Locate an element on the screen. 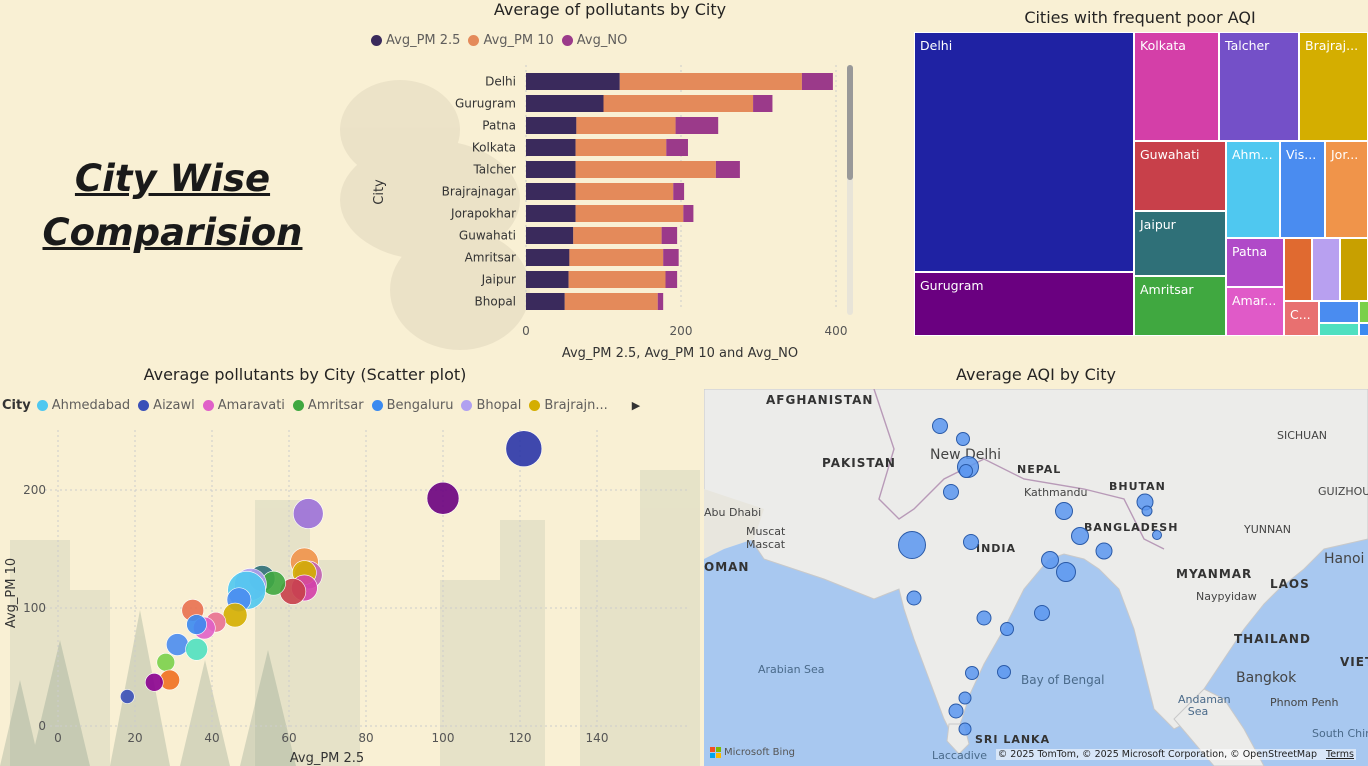  treemap-cell: Gurugram is located at coordinates (1024, 304).